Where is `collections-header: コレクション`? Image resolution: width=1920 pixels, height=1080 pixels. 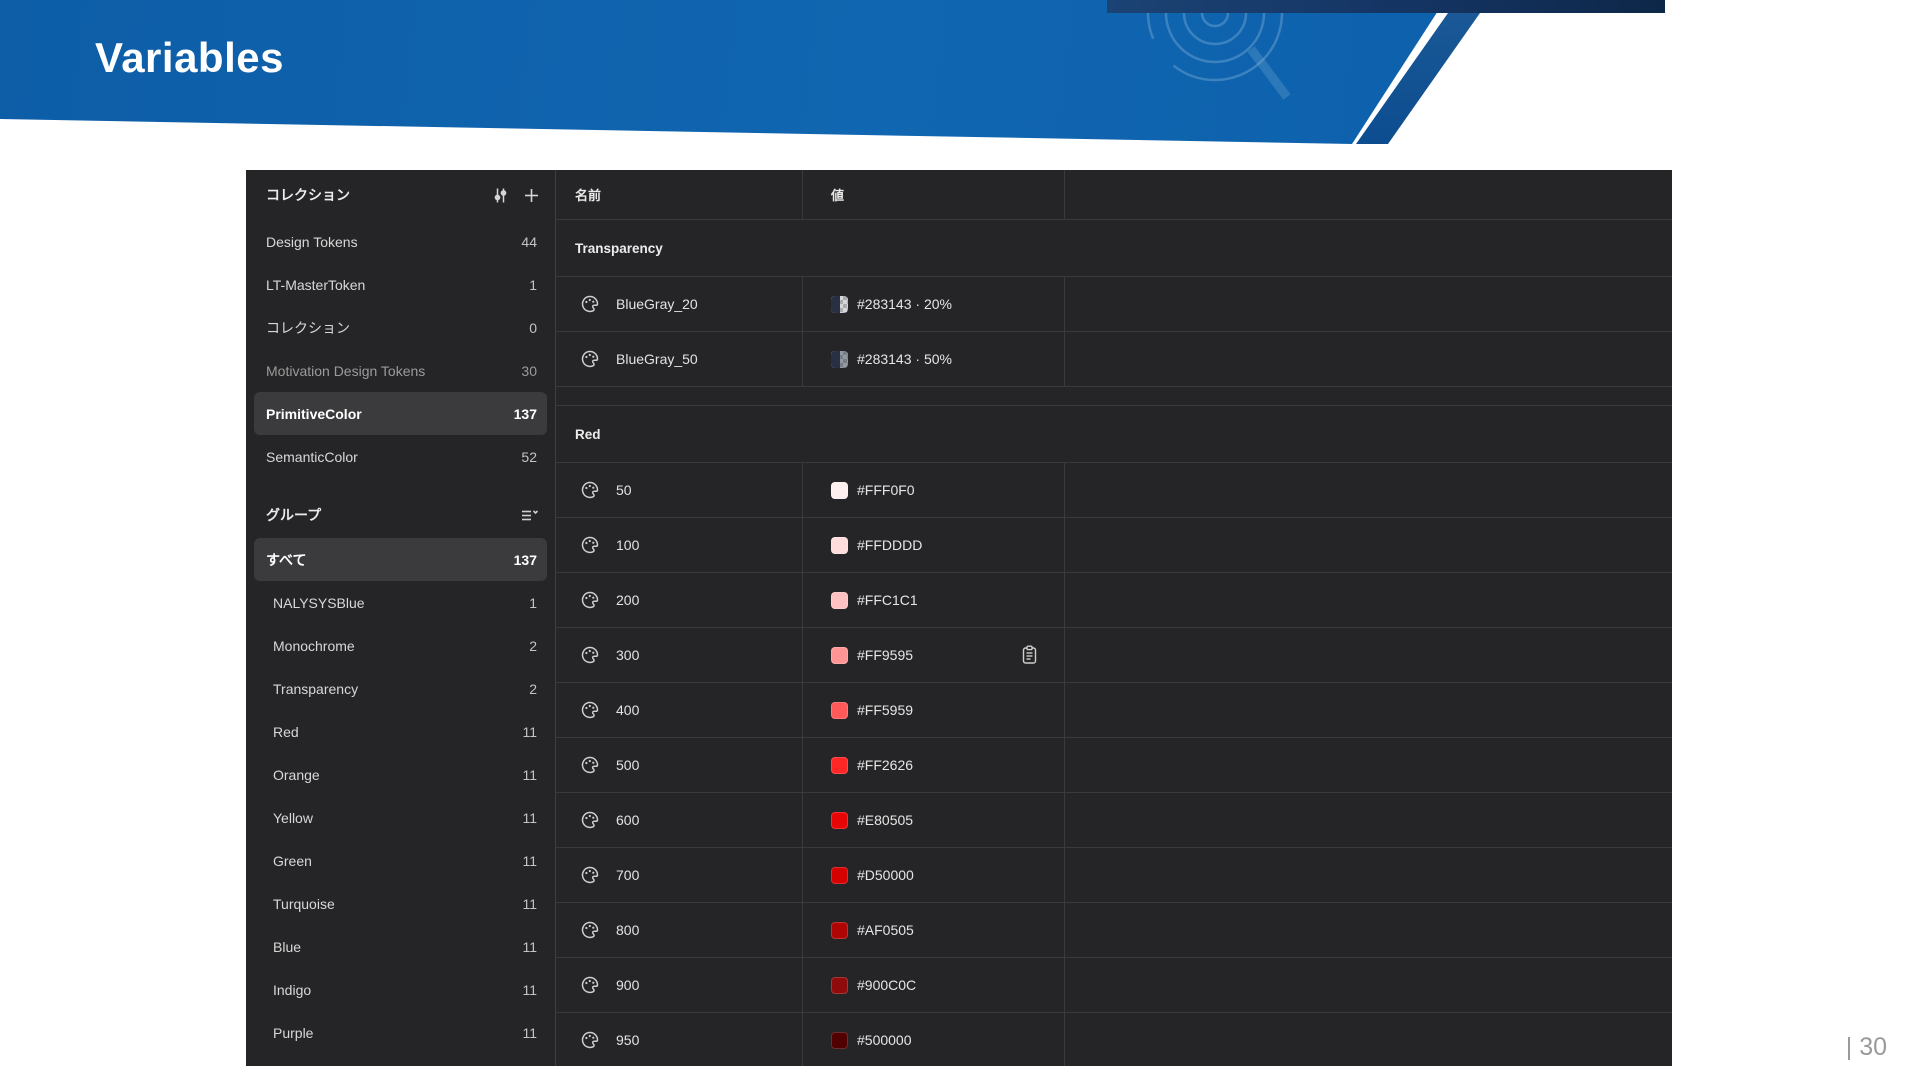
collections-header: コレクション is located at coordinates (400, 195).